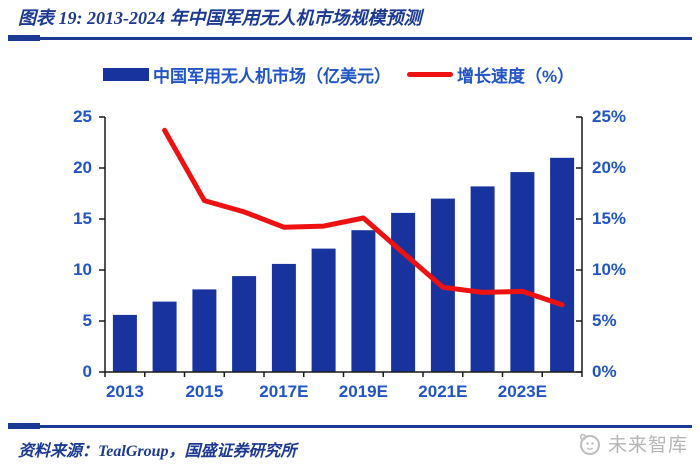 The height and width of the screenshot is (470, 700). What do you see at coordinates (283, 317) in the screenshot?
I see `bar-2017E` at bounding box center [283, 317].